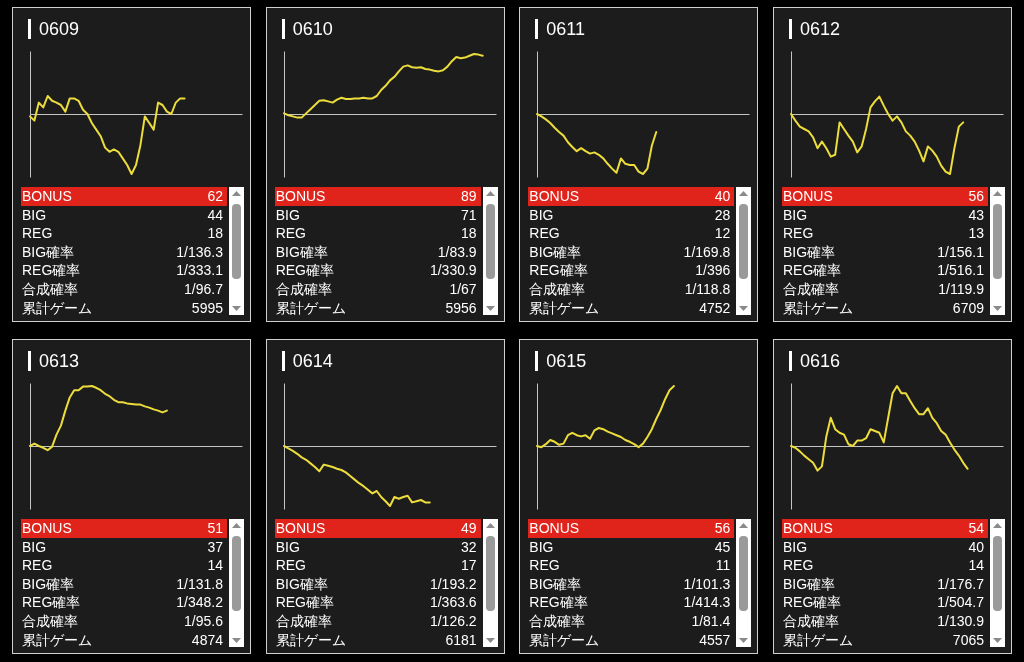 The width and height of the screenshot is (1024, 662). I want to click on highlighted-row: BONUS 56, so click(885, 196).